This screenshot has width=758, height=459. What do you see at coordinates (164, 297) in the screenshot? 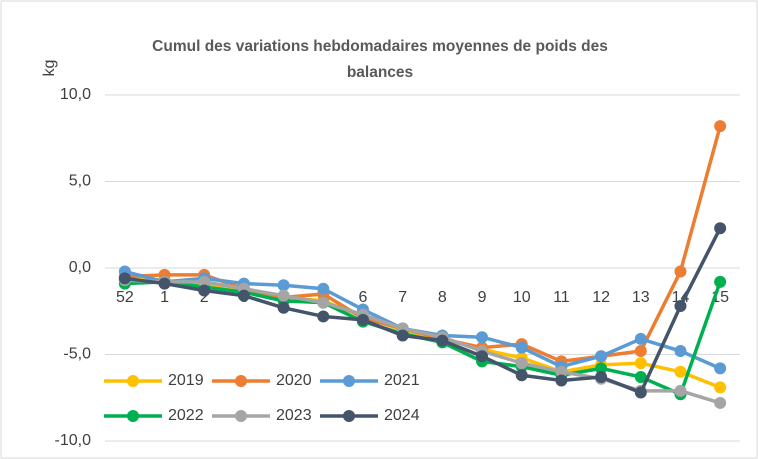
I see `x-tick-label: 1` at bounding box center [164, 297].